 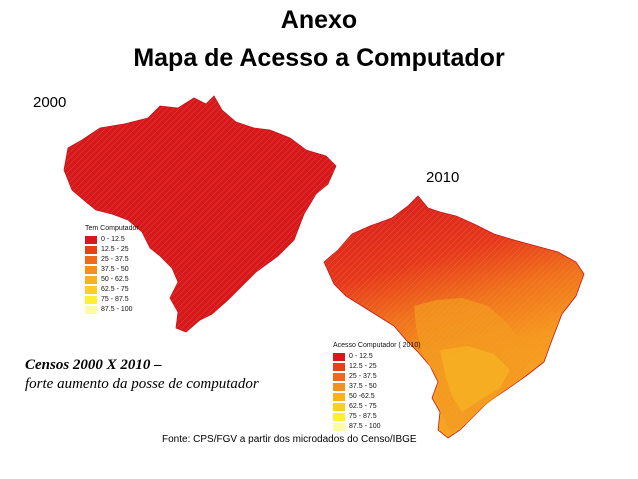 I want to click on legend-2010-item: 25 - 37.5, so click(x=377, y=377).